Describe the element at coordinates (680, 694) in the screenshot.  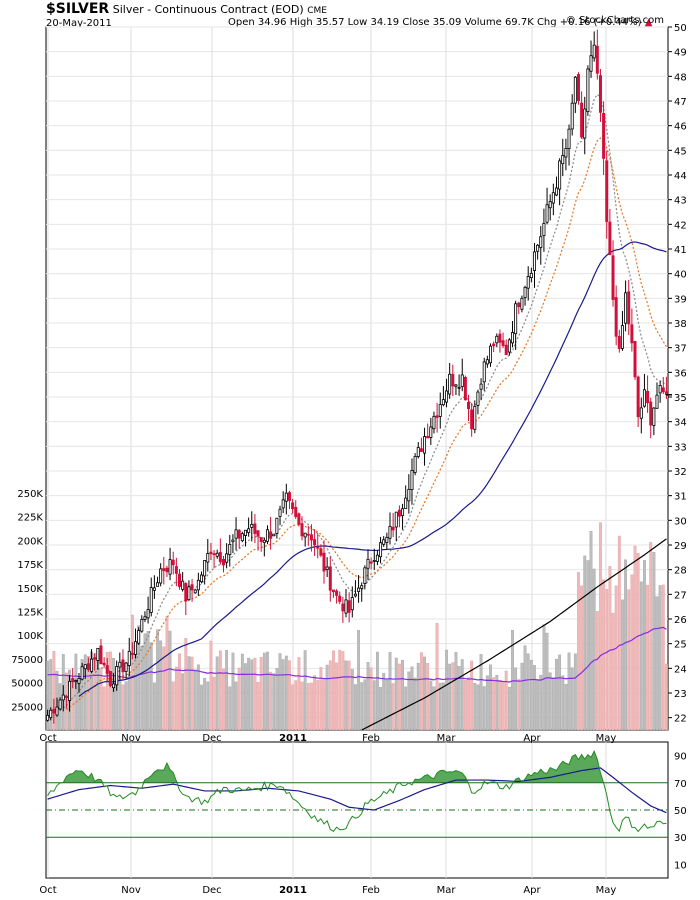
I see `price-tick-label: 23` at that location.